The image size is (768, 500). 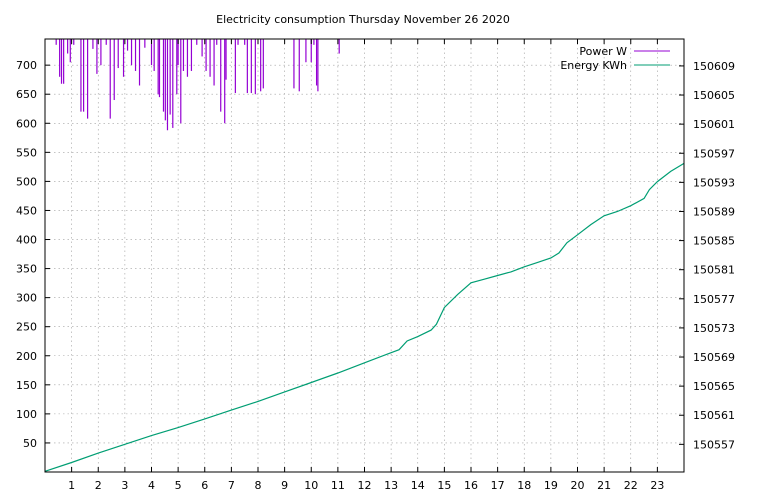 I want to click on y-right-tick-label: 150561, so click(x=714, y=415).